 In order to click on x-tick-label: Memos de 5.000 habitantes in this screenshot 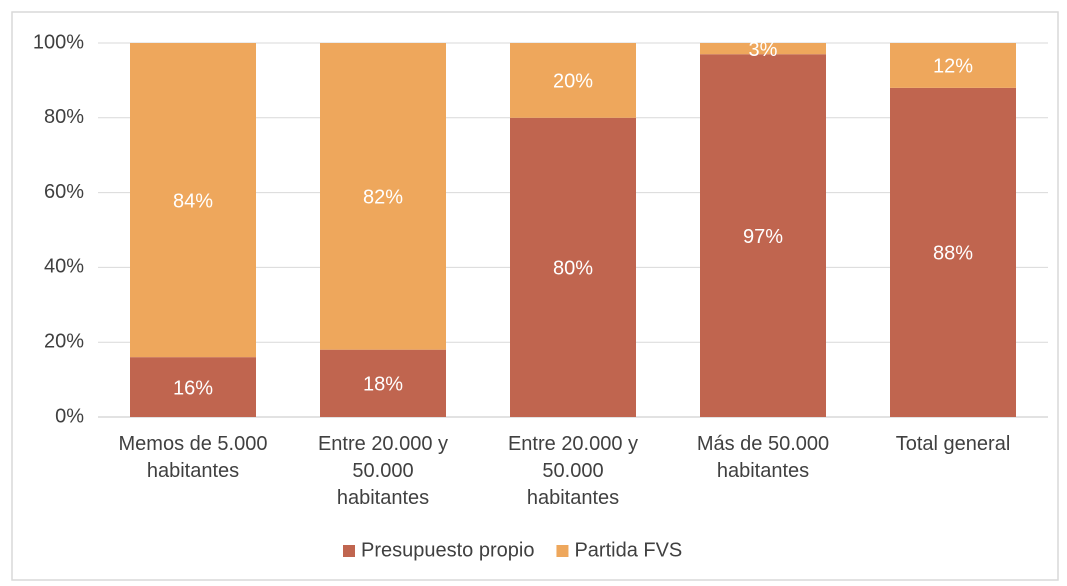, I will do `click(193, 457)`.